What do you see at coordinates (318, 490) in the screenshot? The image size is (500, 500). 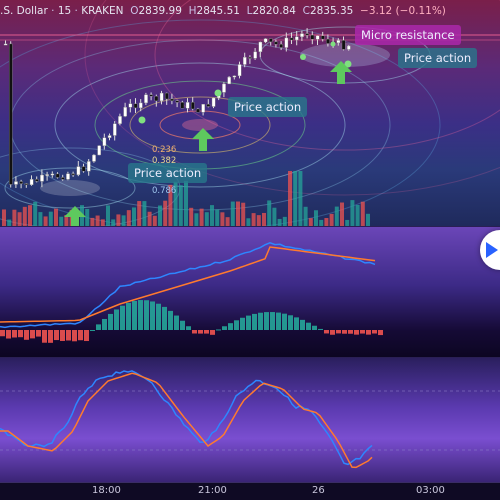 I see `time-label-26: 26` at bounding box center [318, 490].